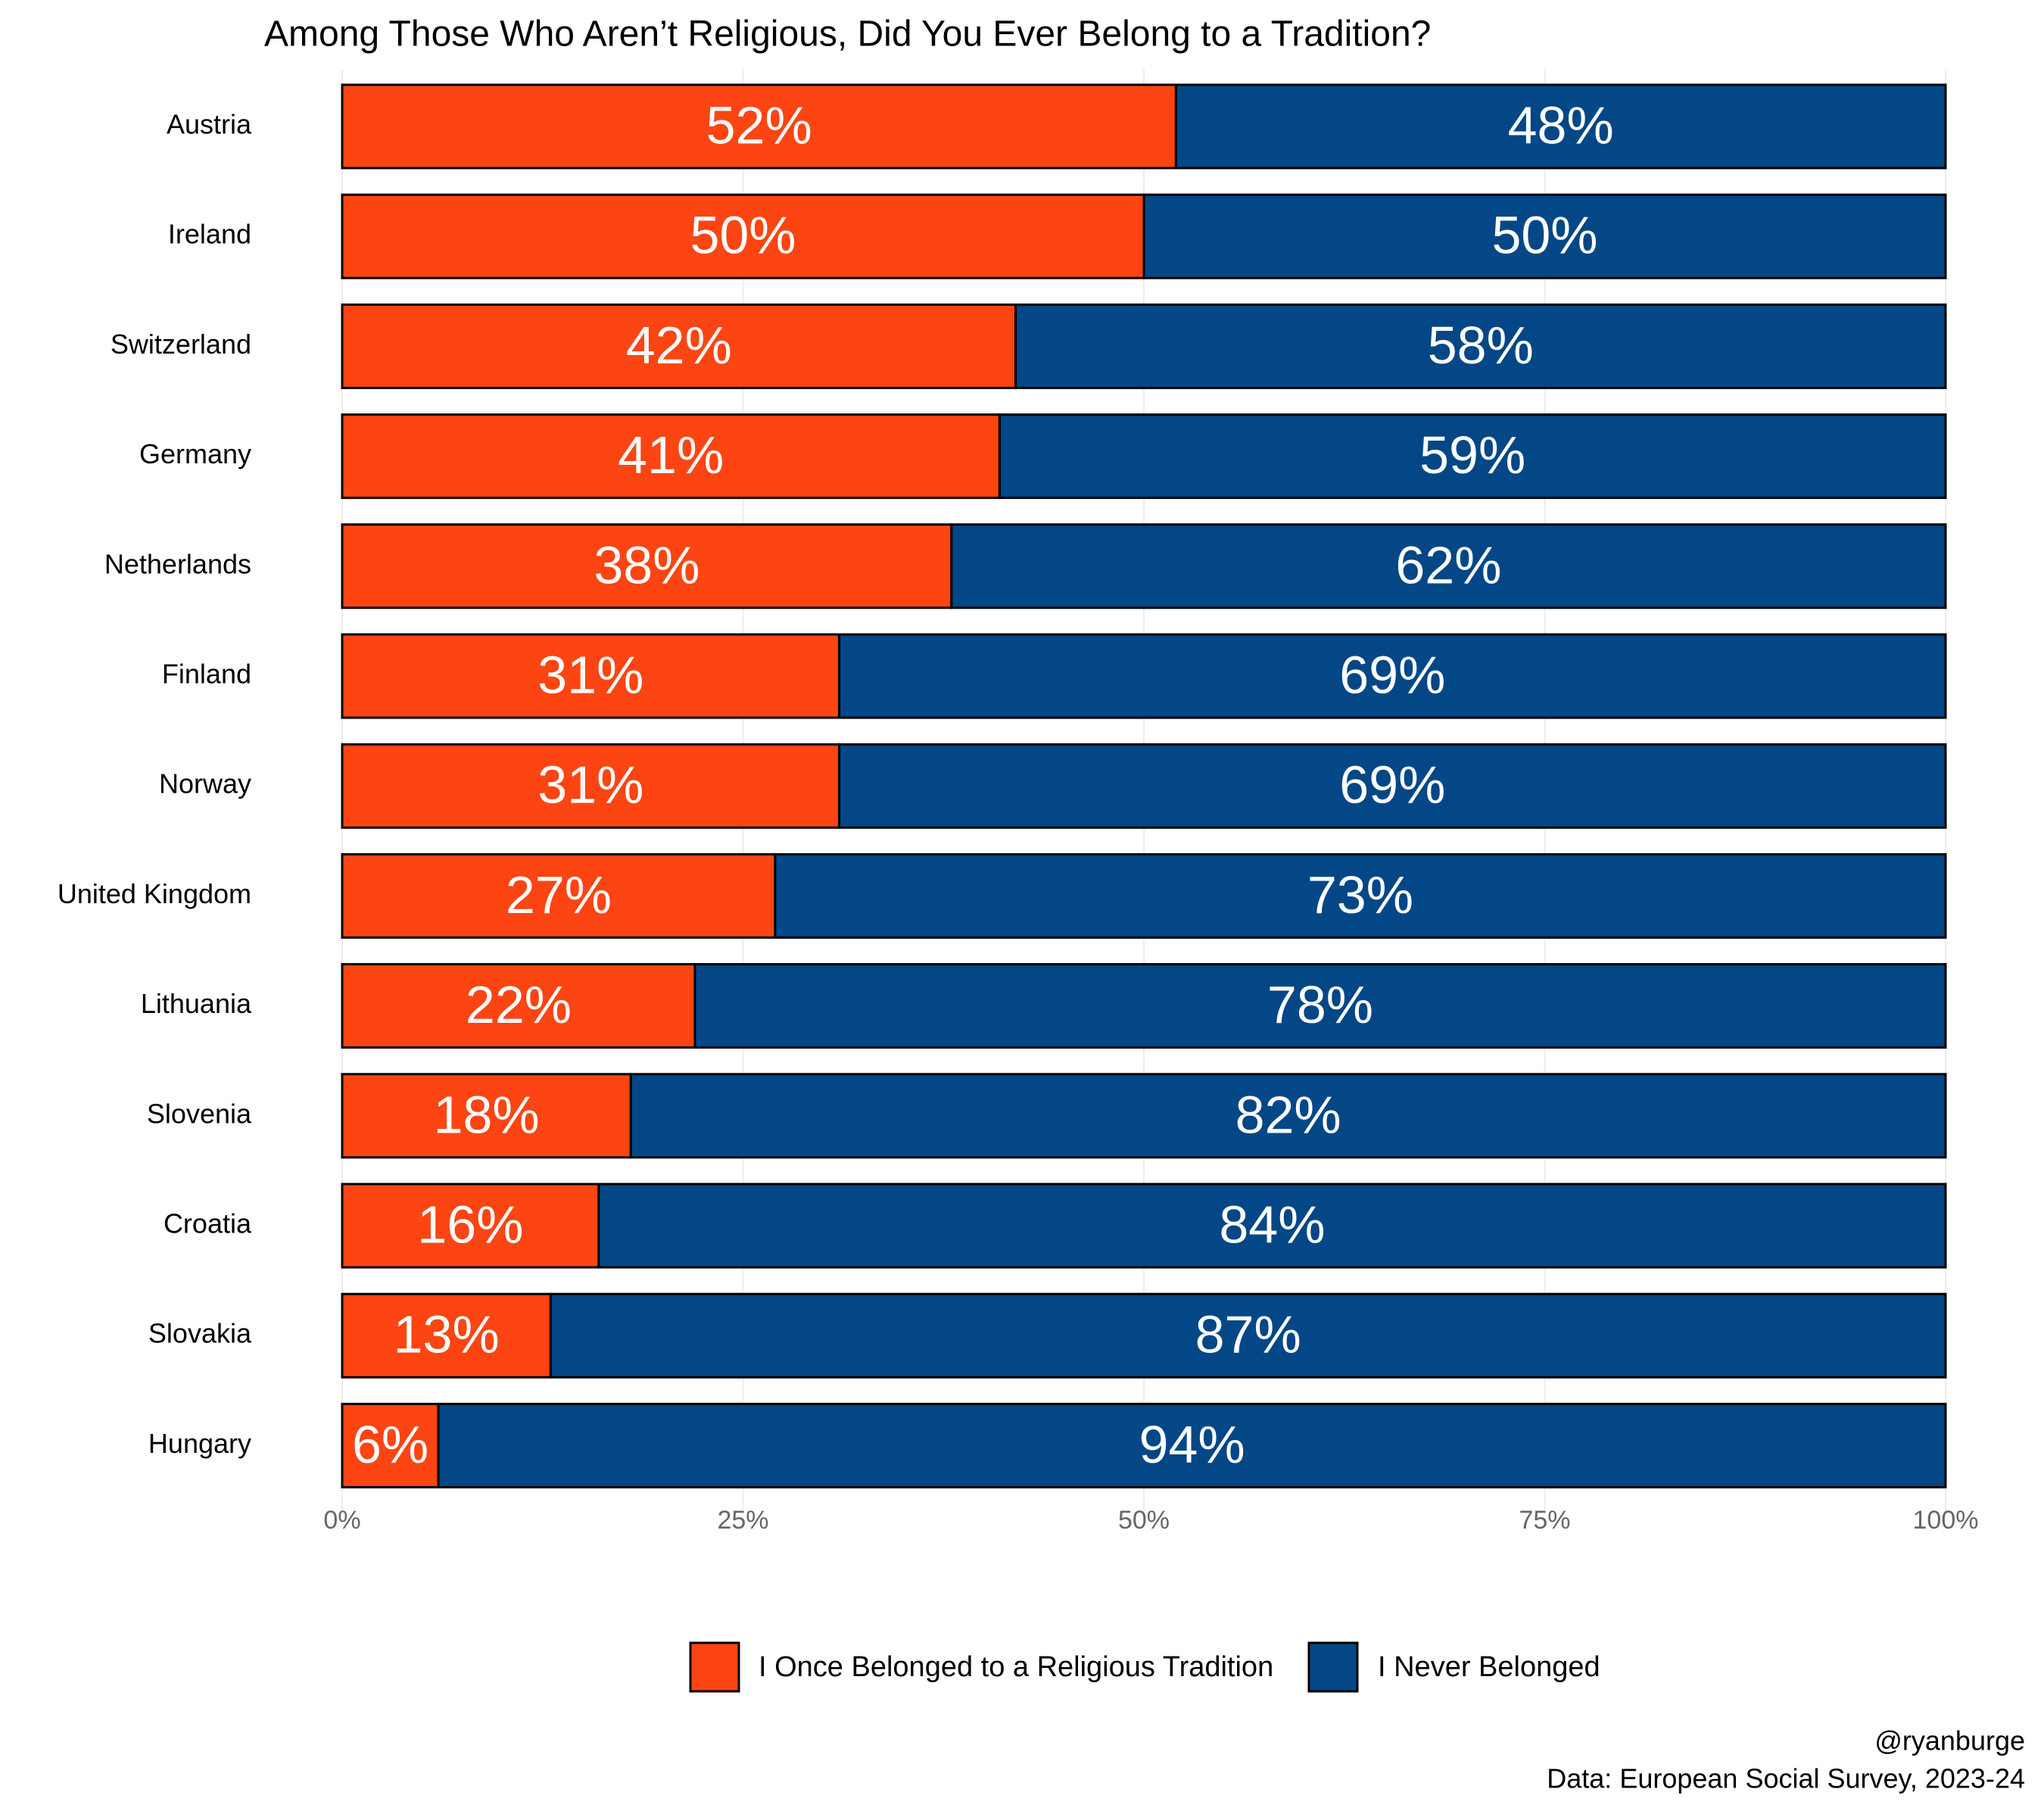 This screenshot has width=2044, height=1817. What do you see at coordinates (341, 1520) in the screenshot?
I see `x-tick-label: 0%` at bounding box center [341, 1520].